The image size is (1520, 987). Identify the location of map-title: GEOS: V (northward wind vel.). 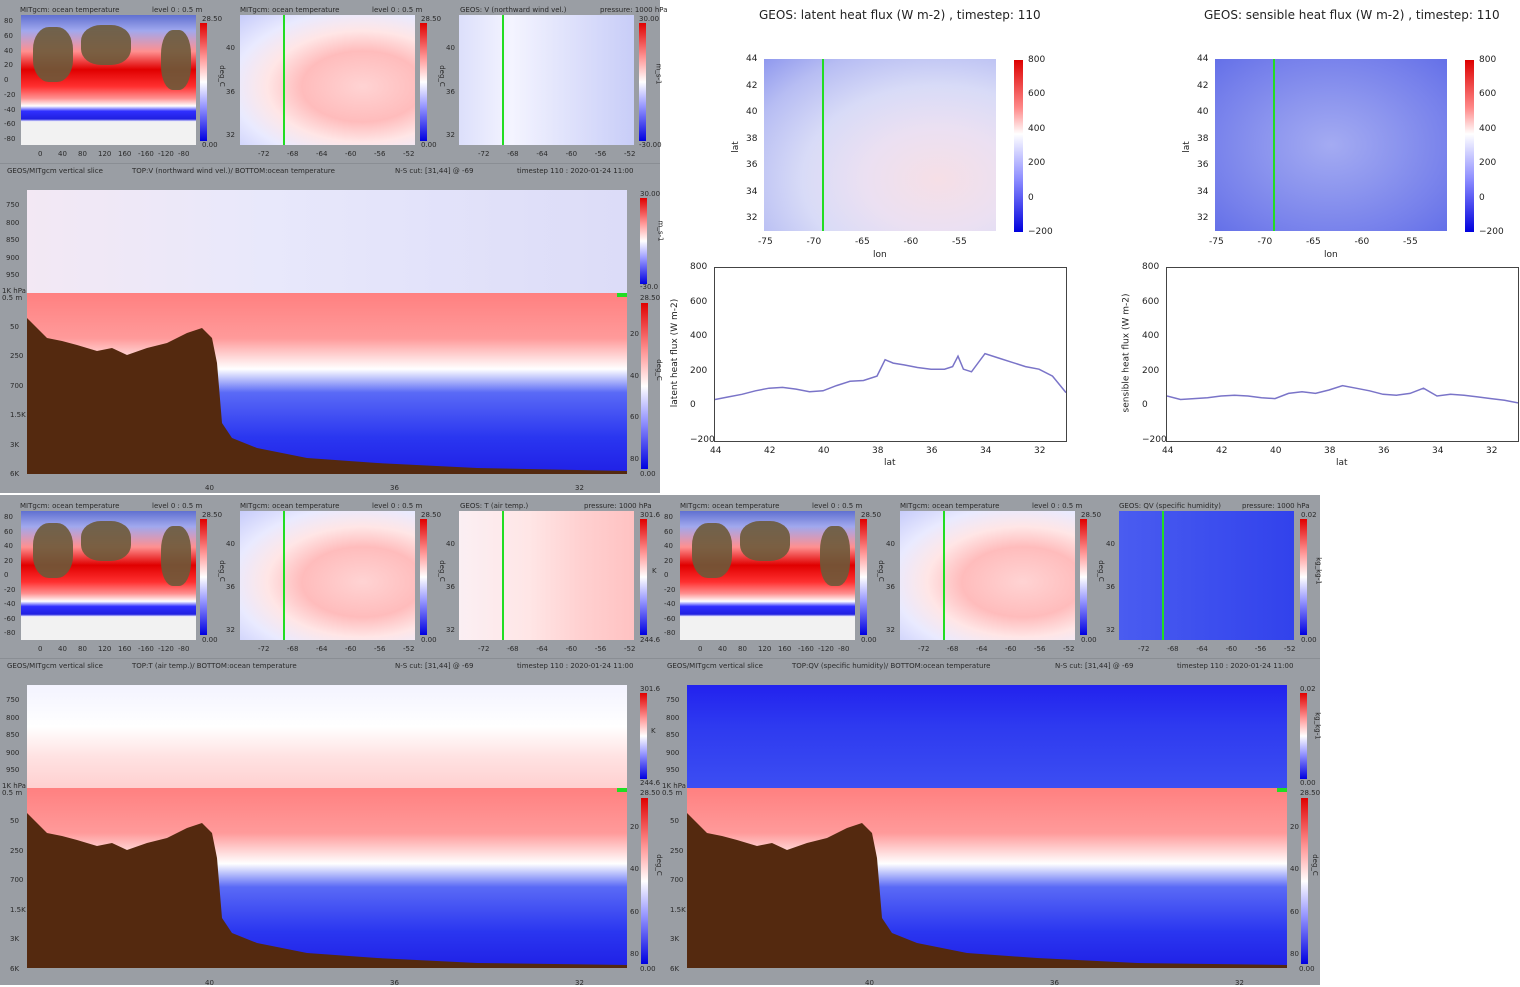
(513, 10).